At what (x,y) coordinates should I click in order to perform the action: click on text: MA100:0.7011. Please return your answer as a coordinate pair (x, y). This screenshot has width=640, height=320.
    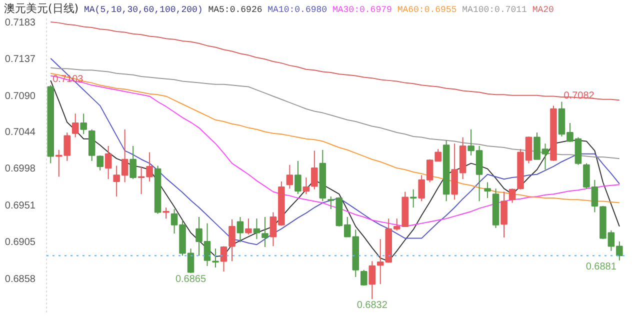
    Looking at the image, I should click on (494, 10).